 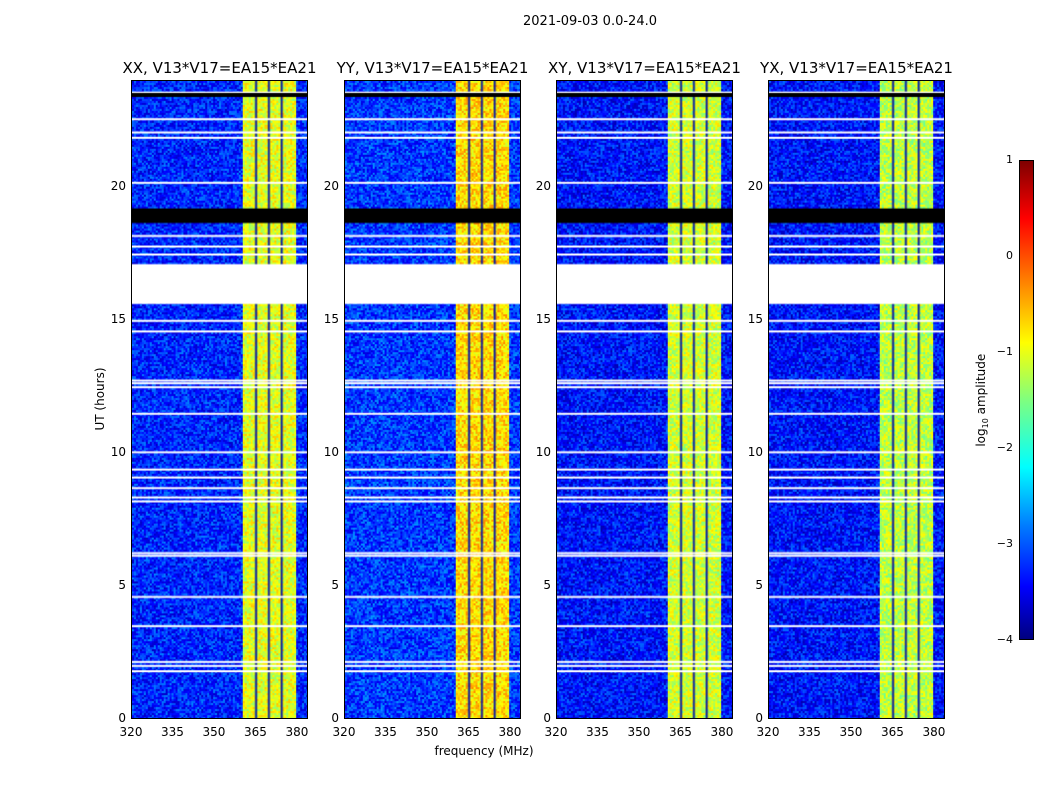 What do you see at coordinates (100, 399) in the screenshot?
I see `y-axis-label: UT (hours)` at bounding box center [100, 399].